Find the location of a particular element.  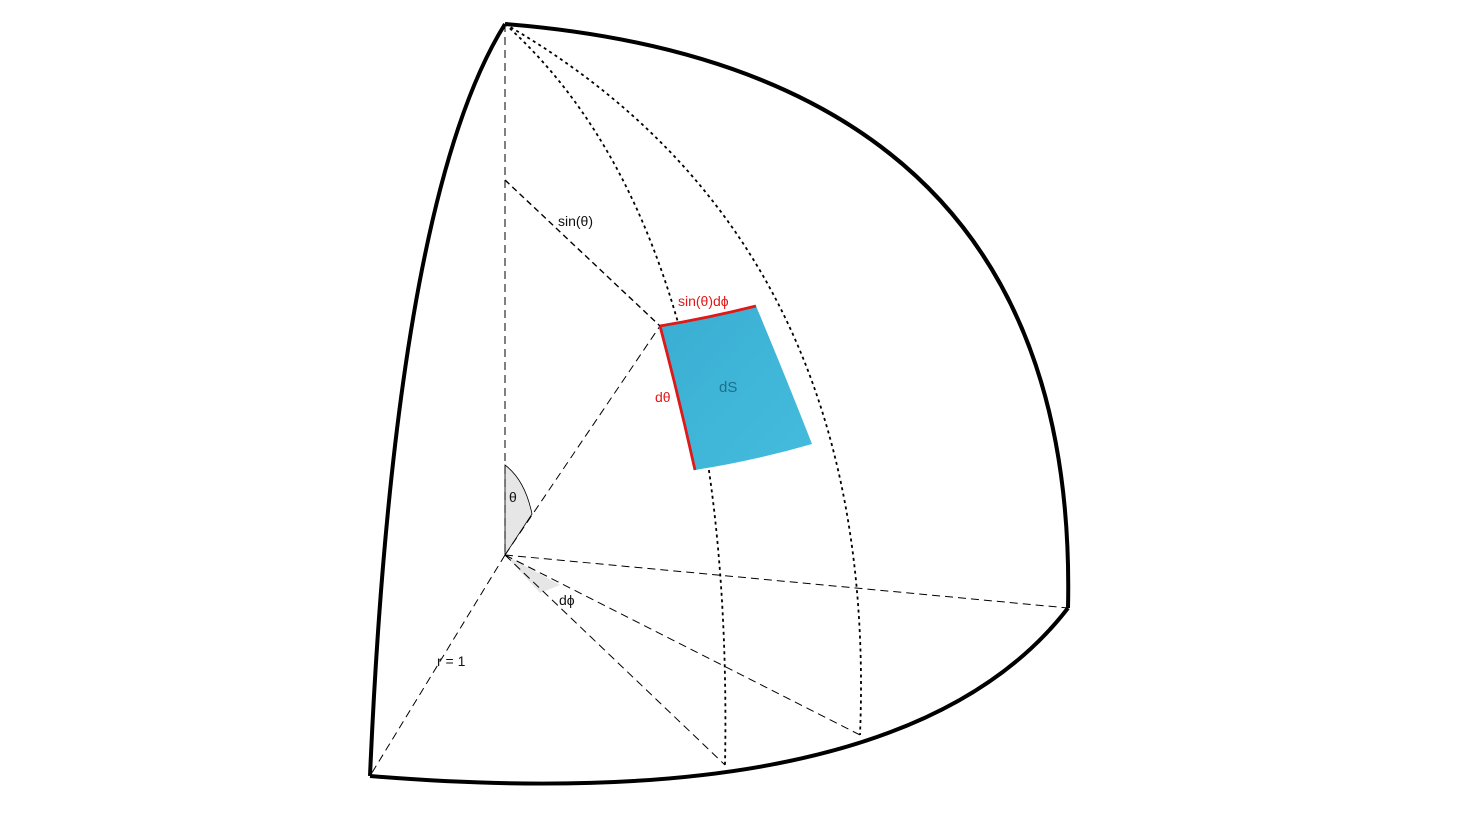

sin-theta-label: sin(θ) is located at coordinates (575, 221).